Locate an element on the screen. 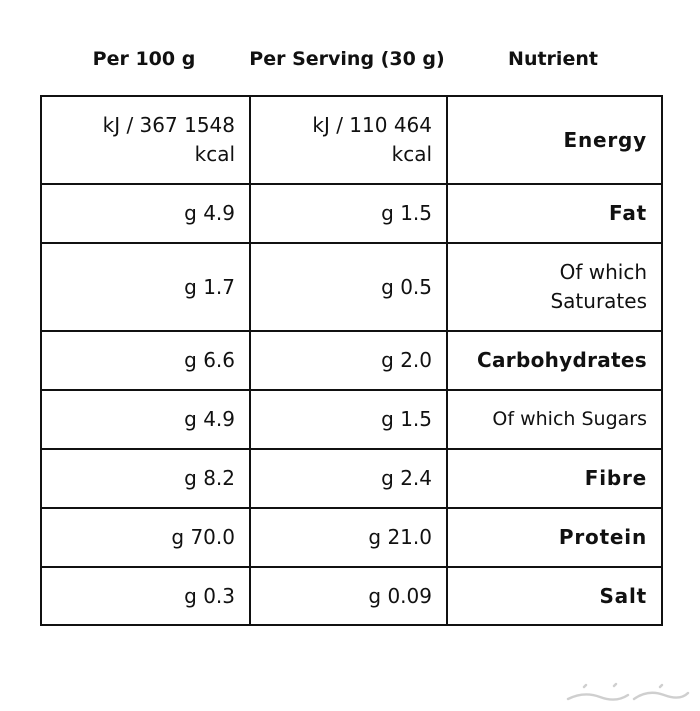  nutrient-name-cell: Fat is located at coordinates (554, 213).